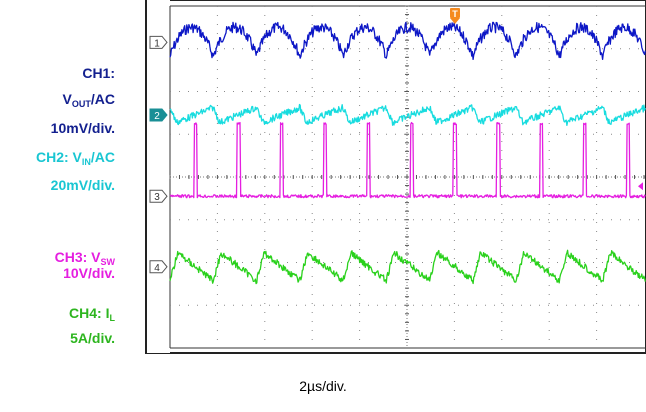  What do you see at coordinates (157, 197) in the screenshot?
I see `channel-3-marker-label: 3` at bounding box center [157, 197].